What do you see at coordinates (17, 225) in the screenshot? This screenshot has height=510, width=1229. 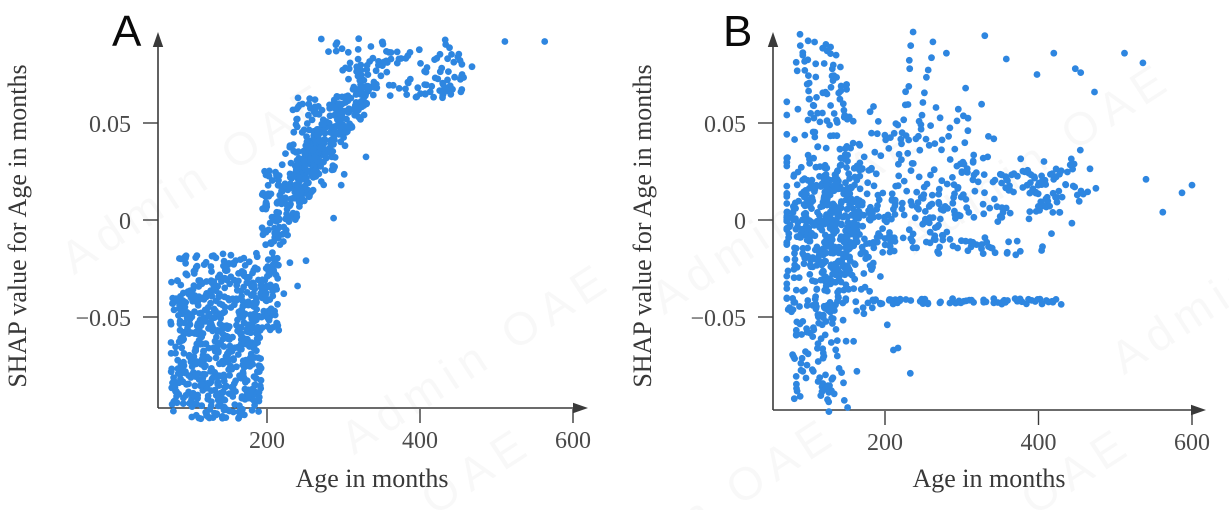 I see `panel-a-y-axis-label: SHAP value for Age in months` at bounding box center [17, 225].